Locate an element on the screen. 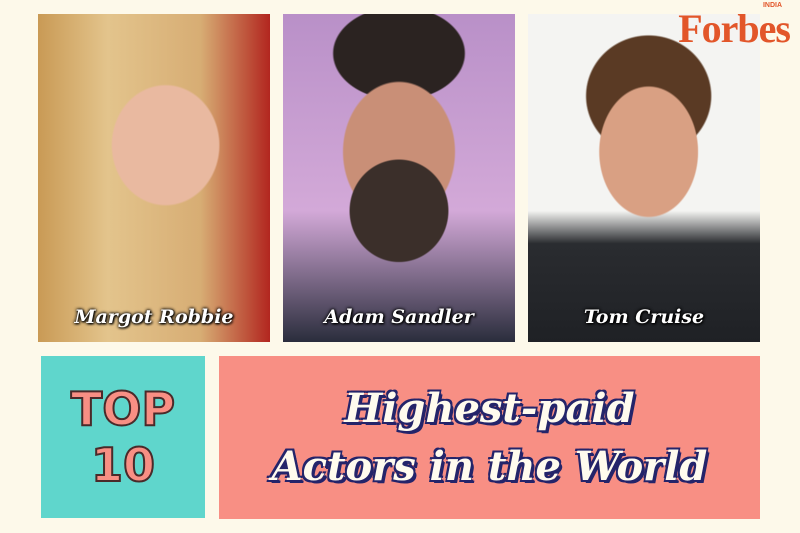  actor-name-label: Adam Sandler is located at coordinates (399, 317).